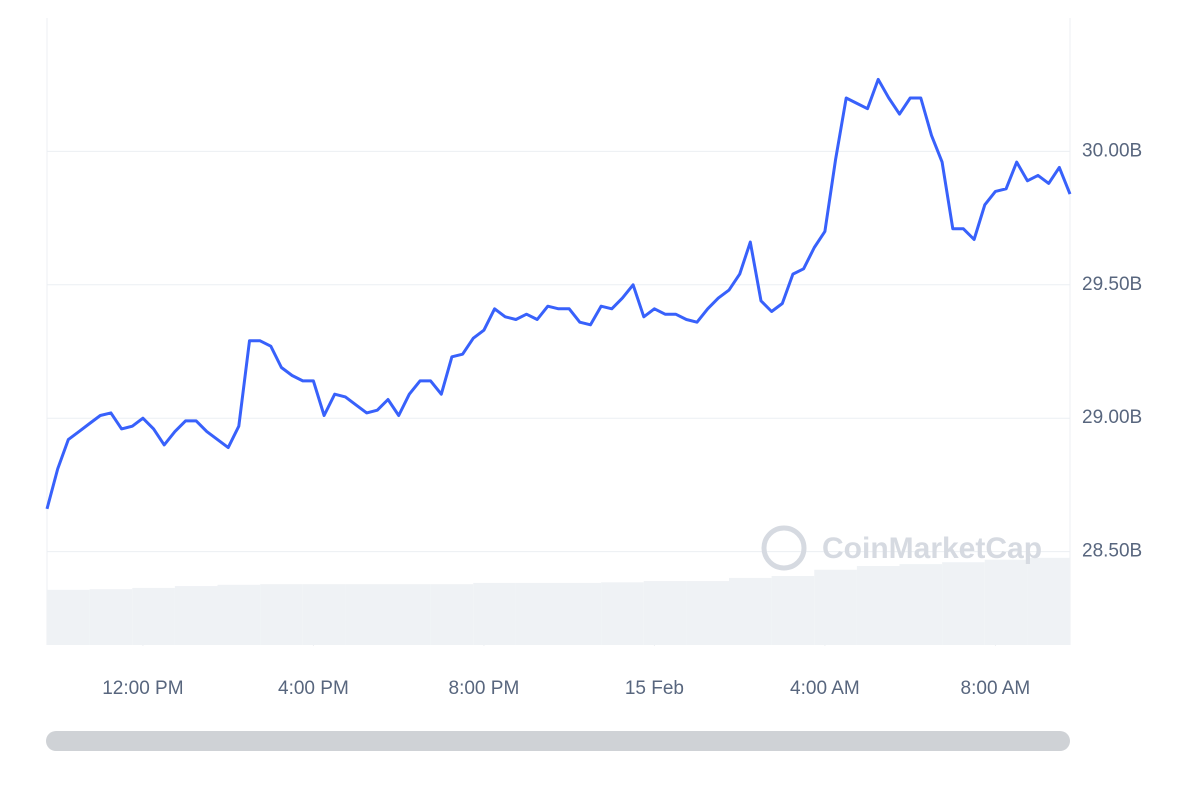 Image resolution: width=1200 pixels, height=800 pixels. What do you see at coordinates (1112, 284) in the screenshot?
I see `y-tick-label: 29.50B` at bounding box center [1112, 284].